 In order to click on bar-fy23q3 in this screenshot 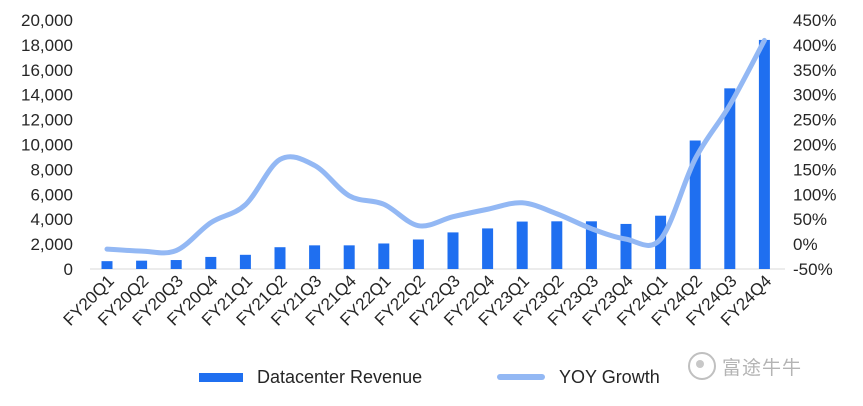, I will do `click(591, 245)`.